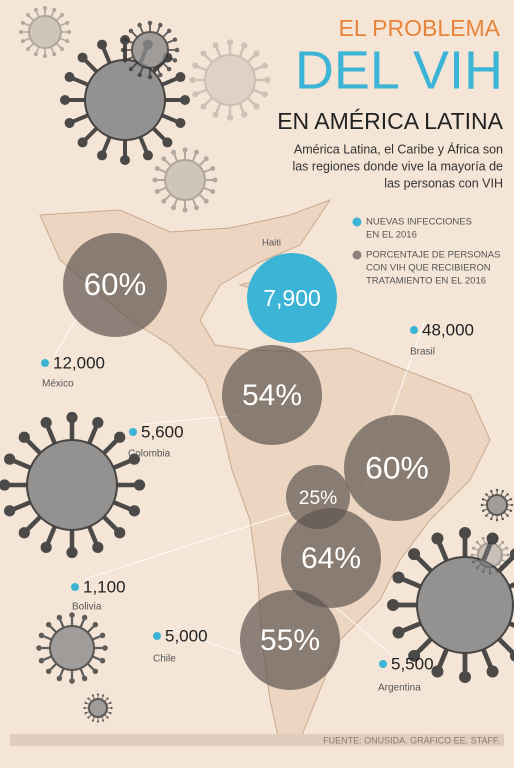  I want to click on subtitle: EN AMÉRICA LATINA, so click(390, 121).